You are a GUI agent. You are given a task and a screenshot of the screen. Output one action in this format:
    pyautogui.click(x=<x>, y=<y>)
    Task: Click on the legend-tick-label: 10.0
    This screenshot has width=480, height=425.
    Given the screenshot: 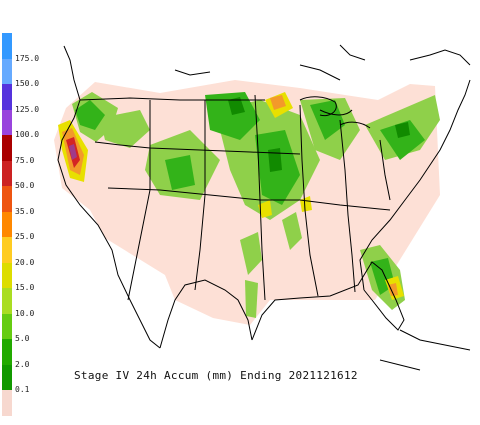 What is the action you would take?
    pyautogui.click(x=25, y=313)
    